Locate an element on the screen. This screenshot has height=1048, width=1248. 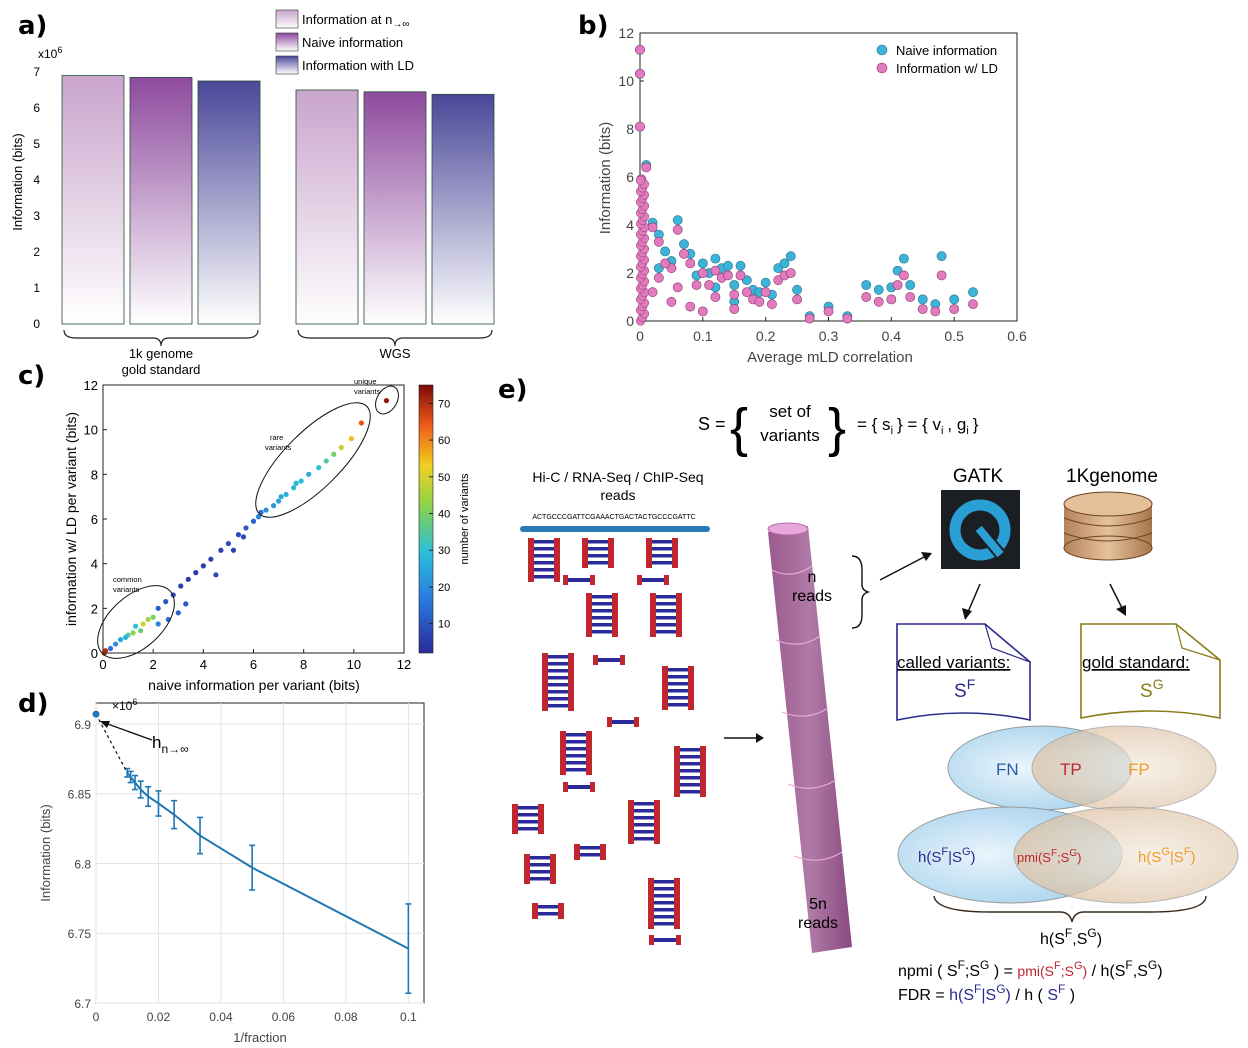
b-xtick: 0.3 is located at coordinates (829, 336).